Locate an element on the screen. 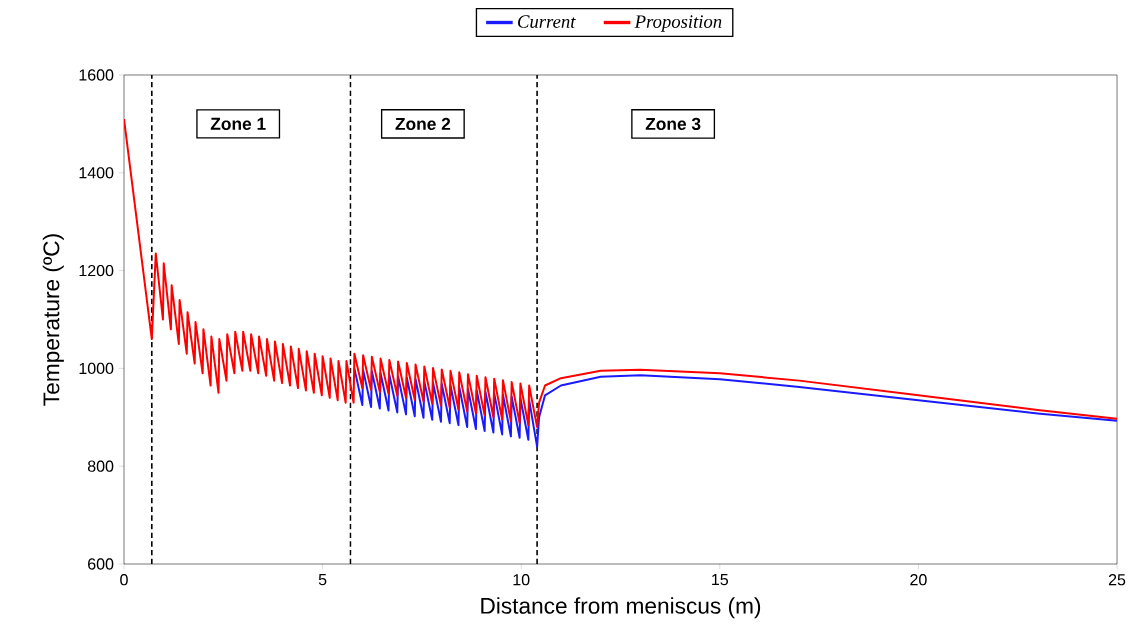 Image resolution: width=1137 pixels, height=631 pixels. legend-label: Current is located at coordinates (547, 21).